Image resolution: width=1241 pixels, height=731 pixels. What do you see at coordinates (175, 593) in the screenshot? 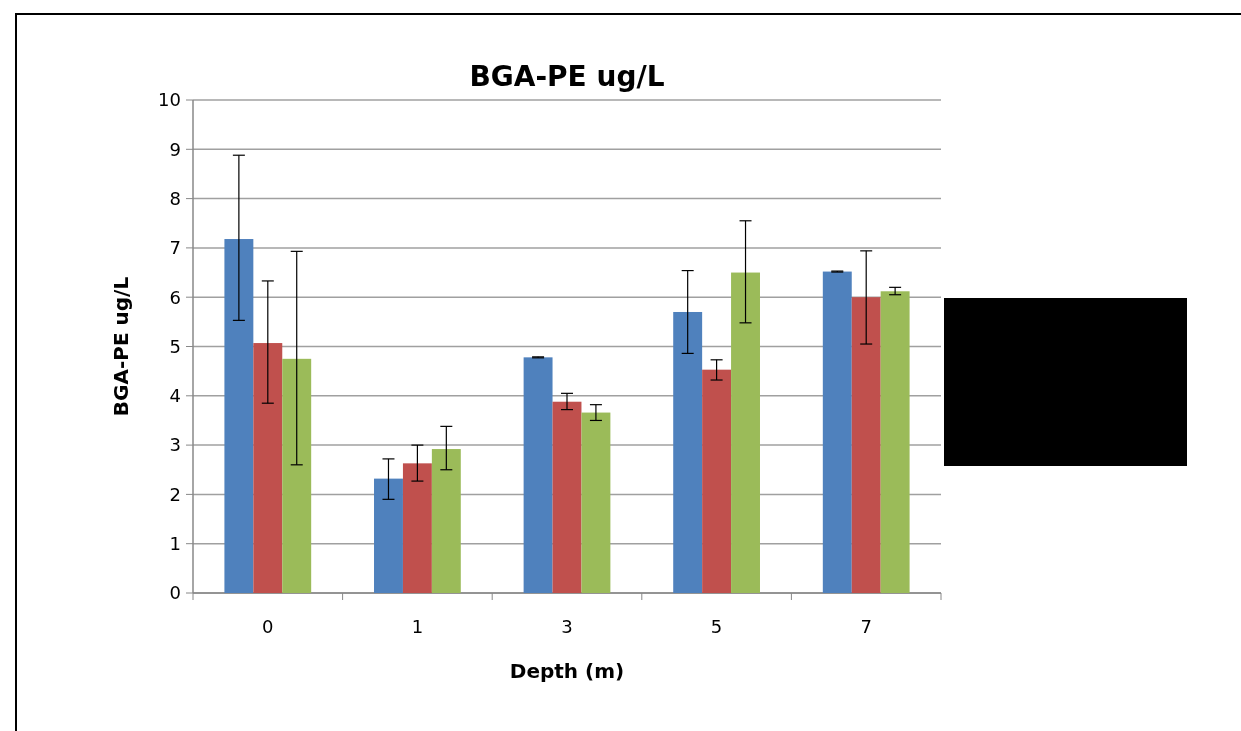
I see `y-tick-label: 0` at bounding box center [175, 593].